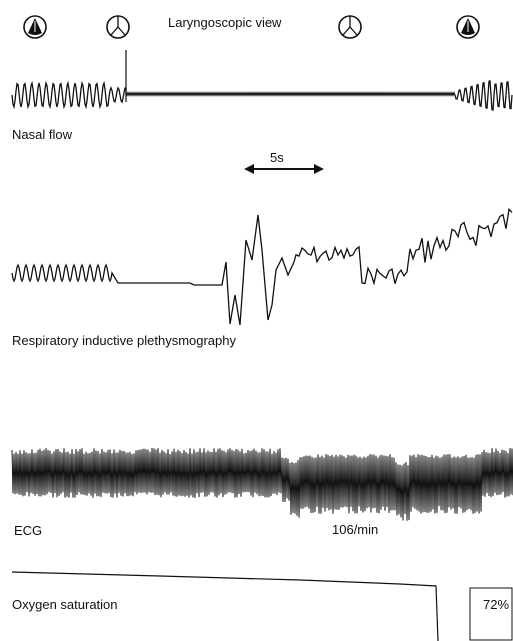 Image resolution: width=513 pixels, height=641 pixels. What do you see at coordinates (277, 157) in the screenshot?
I see `time-scale-label: 5s` at bounding box center [277, 157].